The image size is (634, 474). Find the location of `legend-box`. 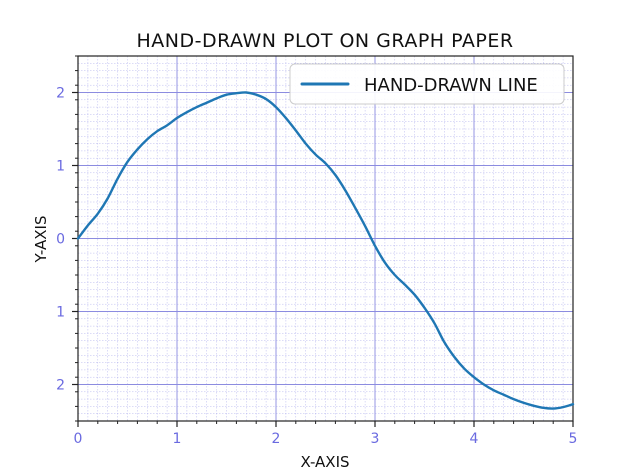

legend-box is located at coordinates (427, 84).